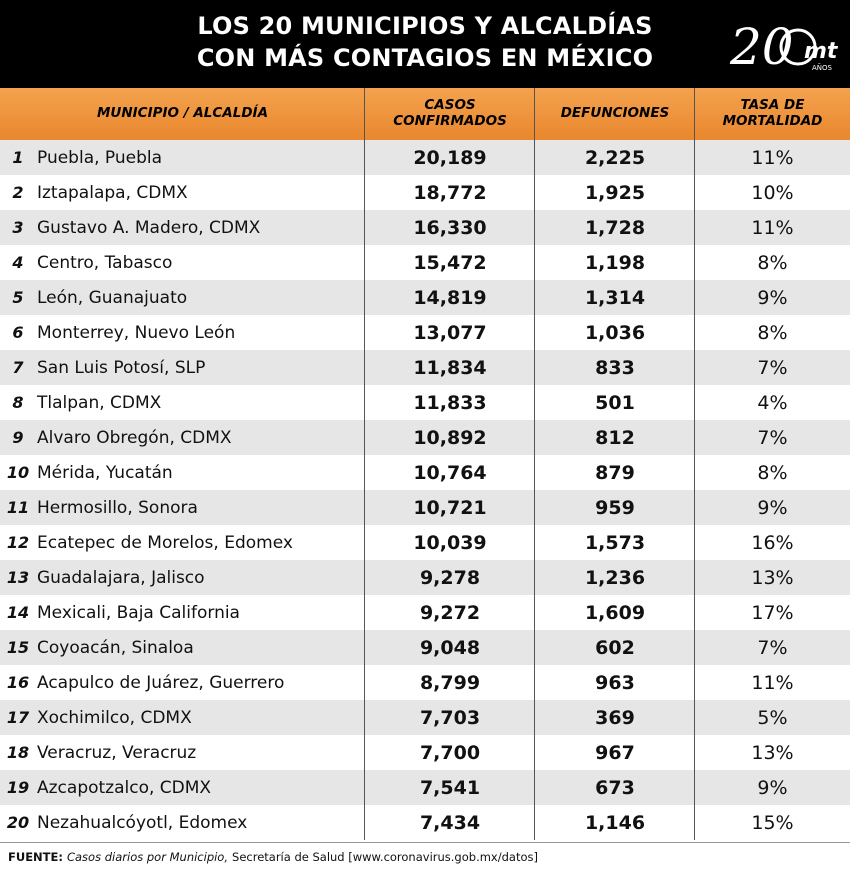 The width and height of the screenshot is (850, 870). Describe the element at coordinates (149, 227) in the screenshot. I see `row-municipio: Gustavo A. Madero, CDMX` at that location.